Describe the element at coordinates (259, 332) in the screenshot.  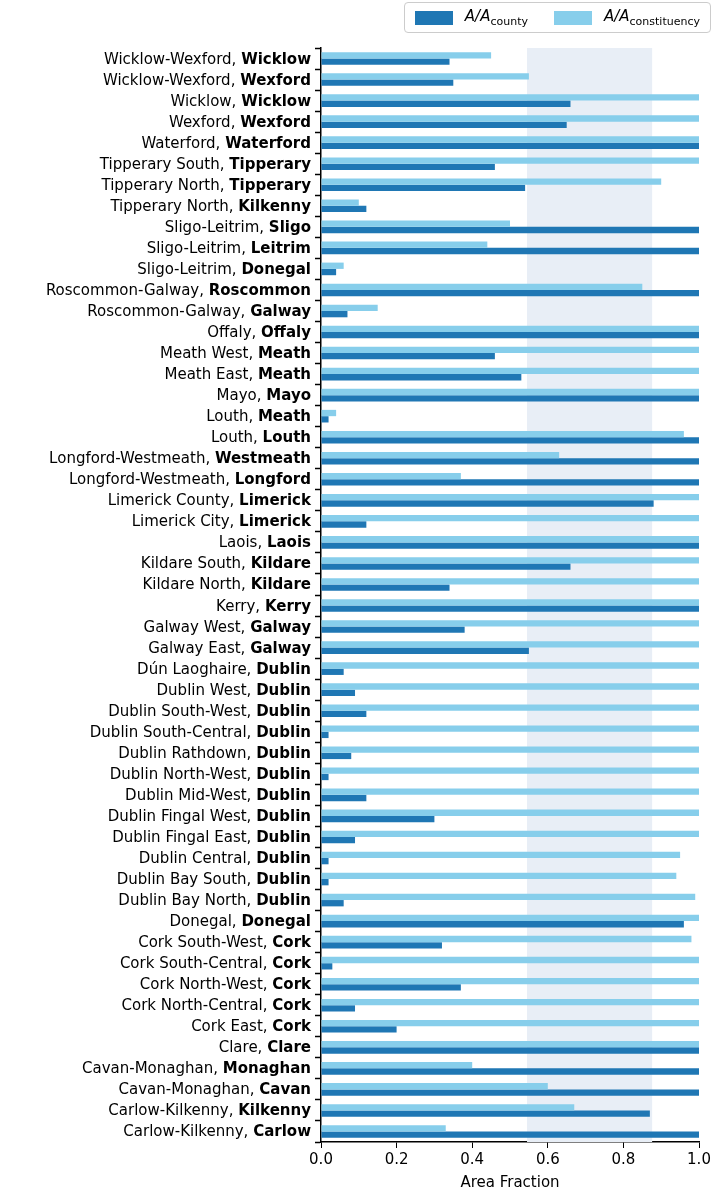
I see `y-tick-label: Offaly, Offaly` at that location.